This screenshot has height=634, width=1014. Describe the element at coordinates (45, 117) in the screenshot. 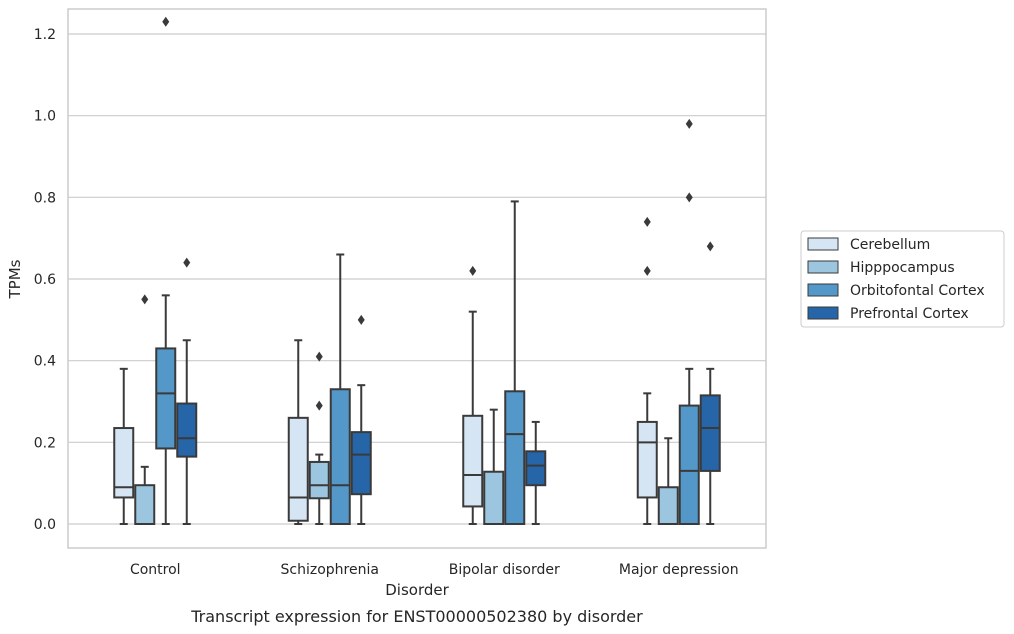

I see `y-tick-label: 1.0` at that location.